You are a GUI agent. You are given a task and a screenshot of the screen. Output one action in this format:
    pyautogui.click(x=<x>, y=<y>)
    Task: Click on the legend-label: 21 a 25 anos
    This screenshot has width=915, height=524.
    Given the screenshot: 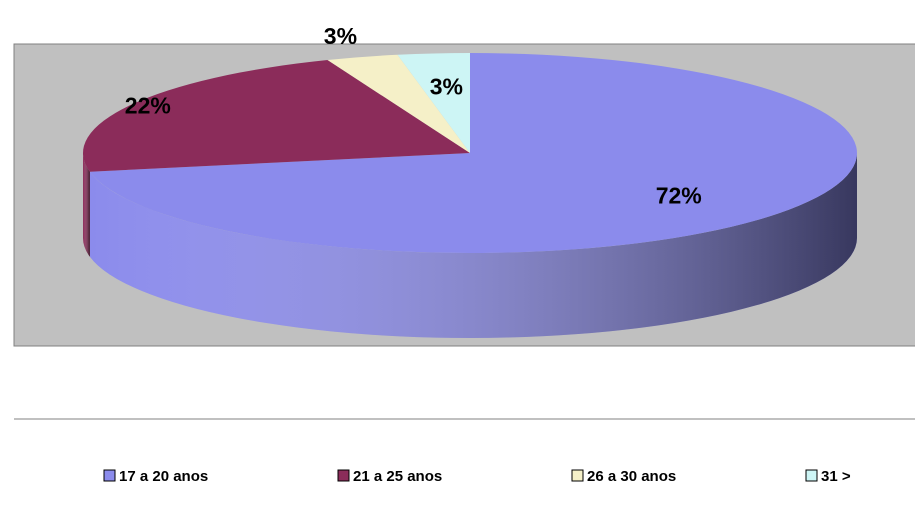 What is the action you would take?
    pyautogui.click(x=397, y=476)
    